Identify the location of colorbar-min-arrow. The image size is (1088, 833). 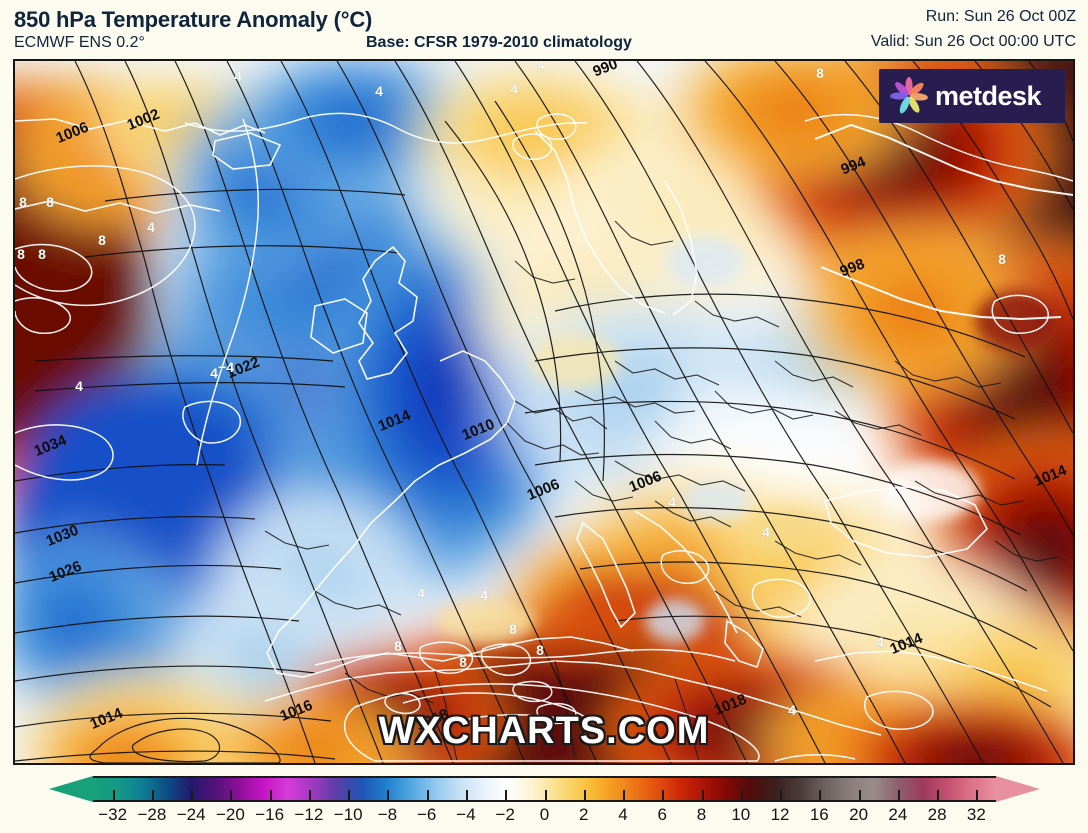
(71, 789).